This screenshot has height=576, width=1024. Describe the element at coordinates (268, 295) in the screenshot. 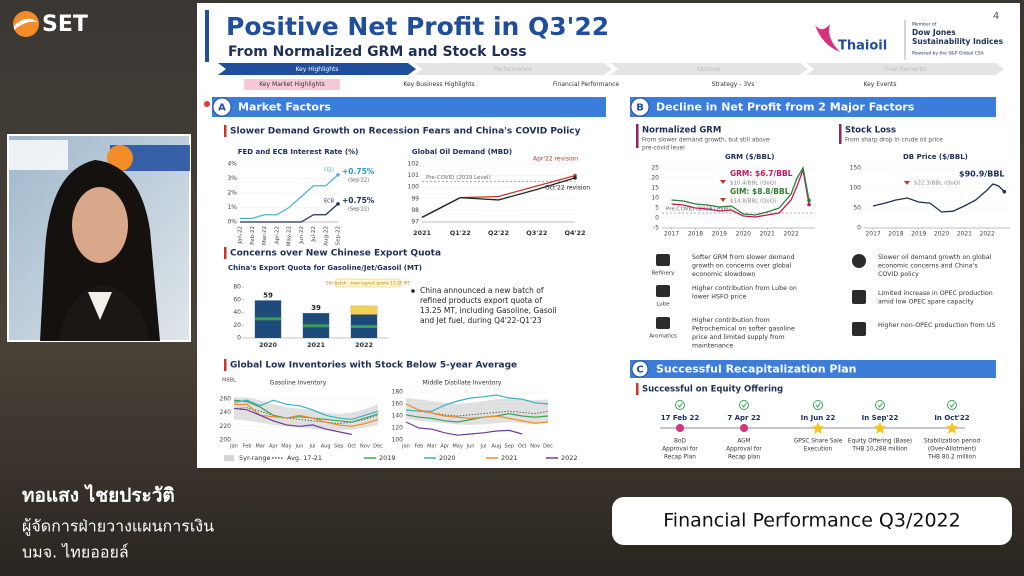

I see `value-label: 59` at that location.